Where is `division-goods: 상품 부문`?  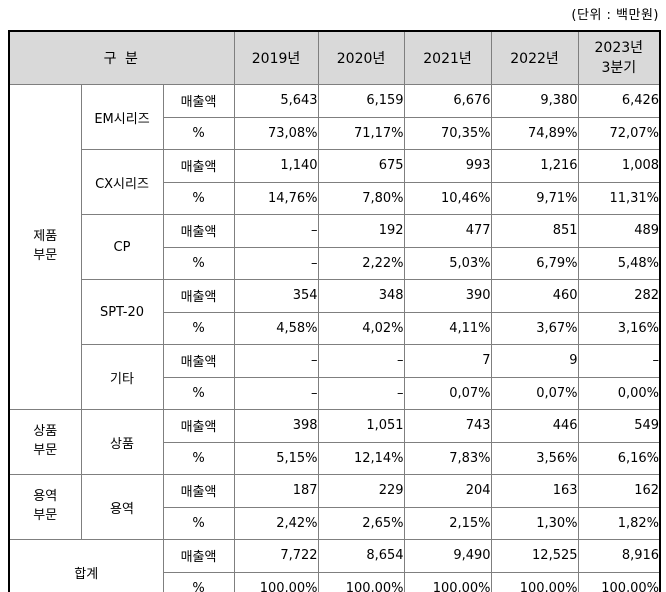
division-goods: 상품 부문 is located at coordinates (45, 442).